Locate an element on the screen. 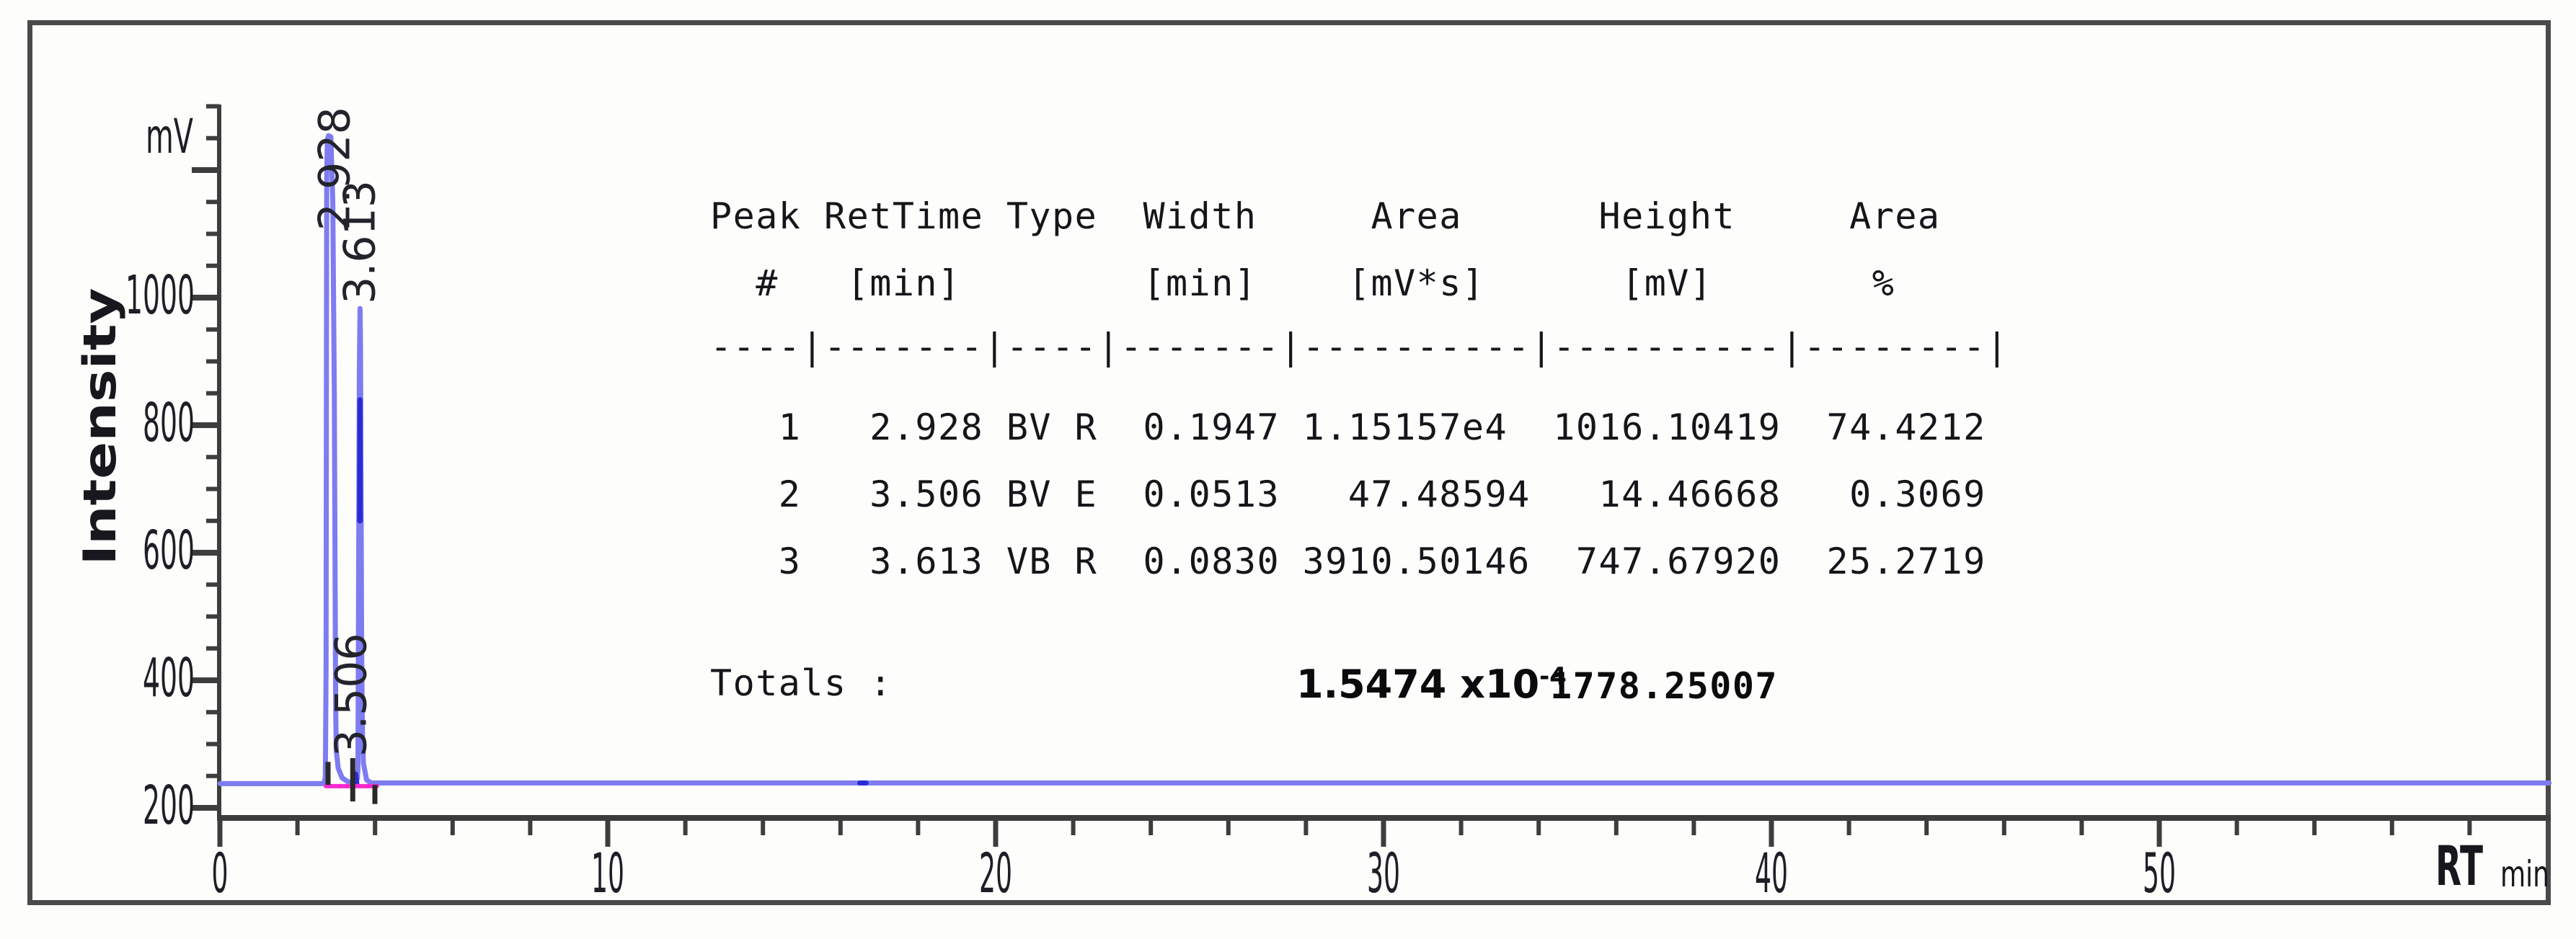 This screenshot has width=2576, height=939. y-axis-unit-label: mV is located at coordinates (169, 136).